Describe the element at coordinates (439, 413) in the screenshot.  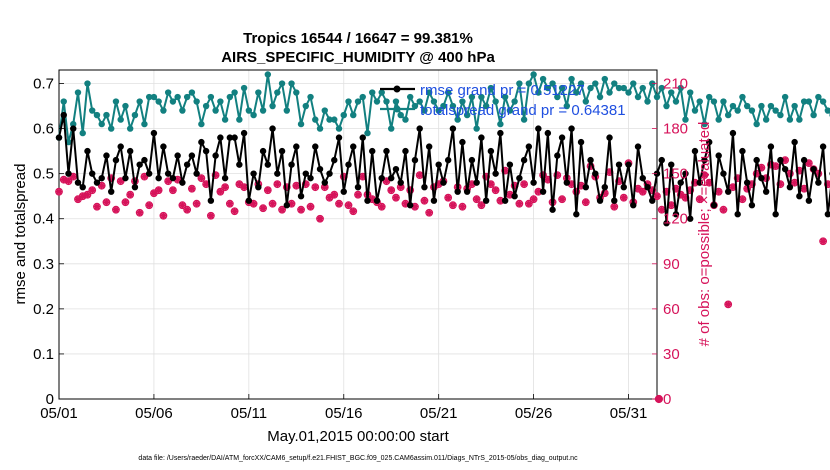
I see `x-tick-label: 05/21` at that location.